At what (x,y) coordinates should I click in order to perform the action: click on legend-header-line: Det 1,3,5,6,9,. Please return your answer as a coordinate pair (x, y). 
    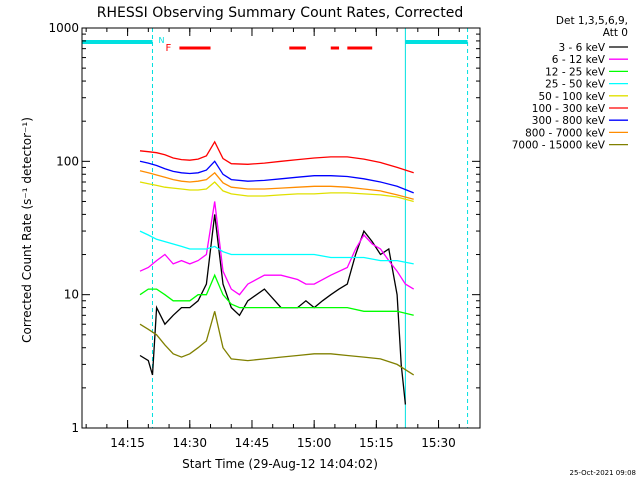
    Looking at the image, I should click on (592, 21).